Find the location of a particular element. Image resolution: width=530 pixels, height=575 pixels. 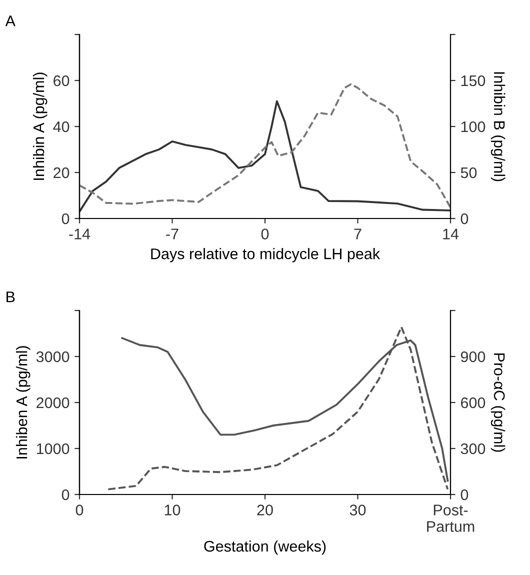

line-series is located at coordinates (265, 156).